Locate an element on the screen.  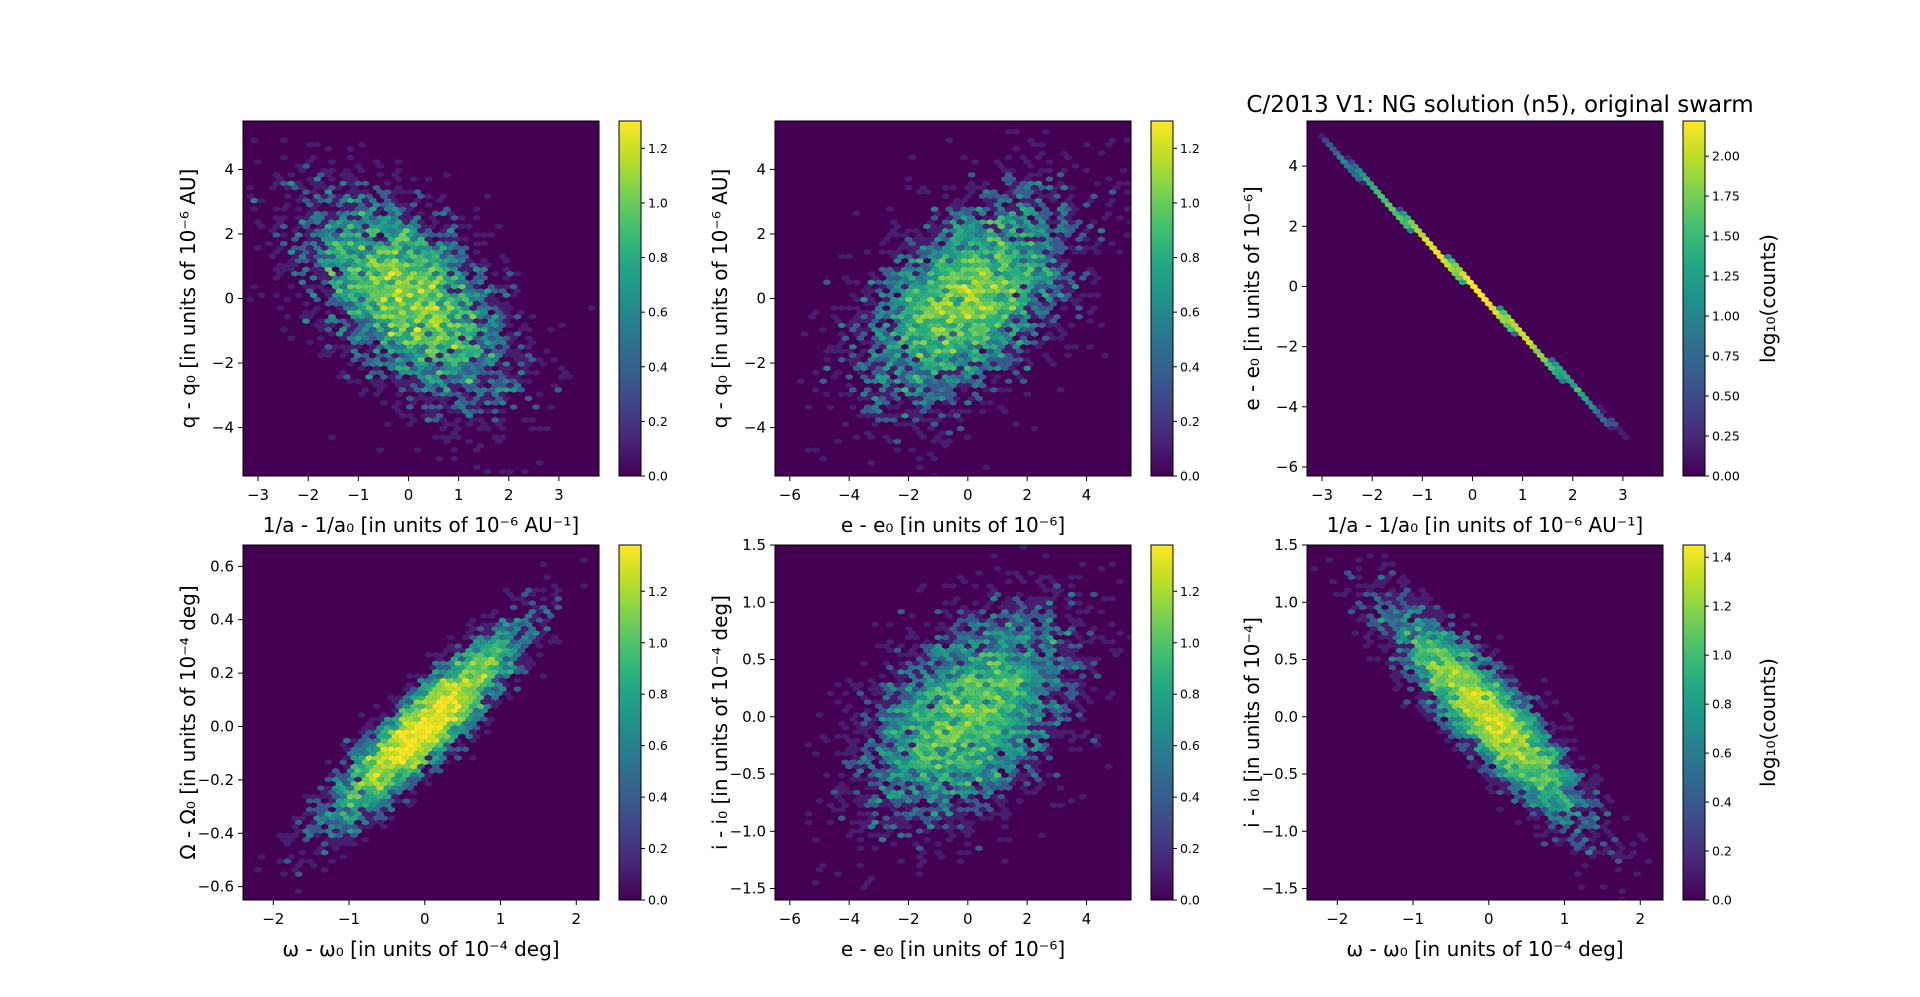
colorbar-tick-label: 0.8 is located at coordinates (658, 257).